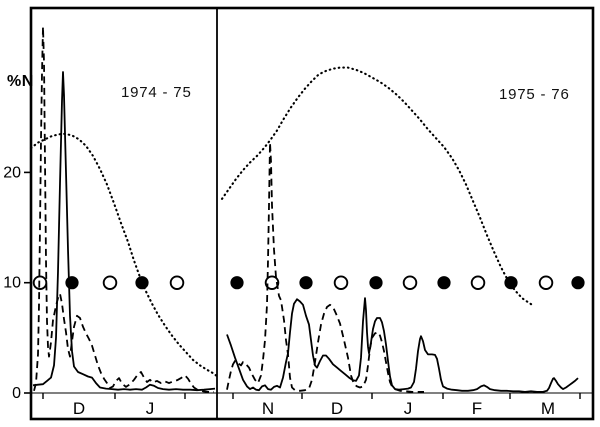 This screenshot has height=427, width=600. I want to click on y-axis-title: %N, so click(20, 81).